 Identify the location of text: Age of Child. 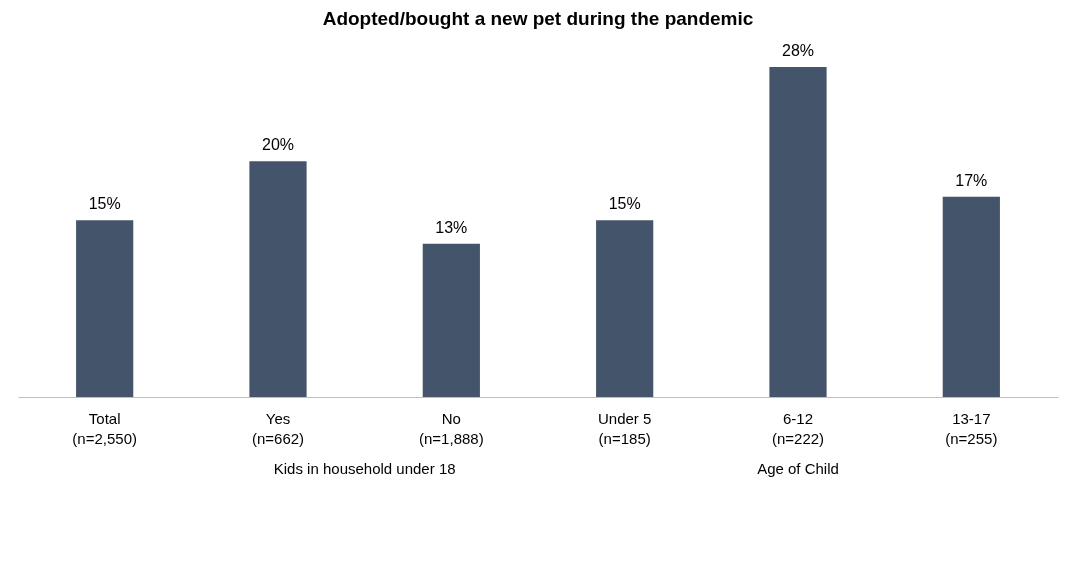
(798, 468).